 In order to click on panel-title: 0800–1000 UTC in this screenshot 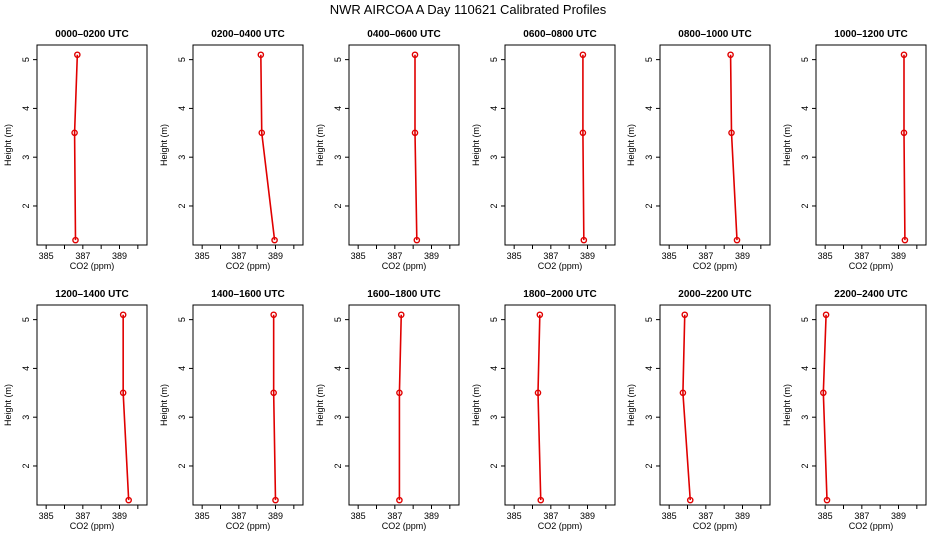, I will do `click(714, 34)`.